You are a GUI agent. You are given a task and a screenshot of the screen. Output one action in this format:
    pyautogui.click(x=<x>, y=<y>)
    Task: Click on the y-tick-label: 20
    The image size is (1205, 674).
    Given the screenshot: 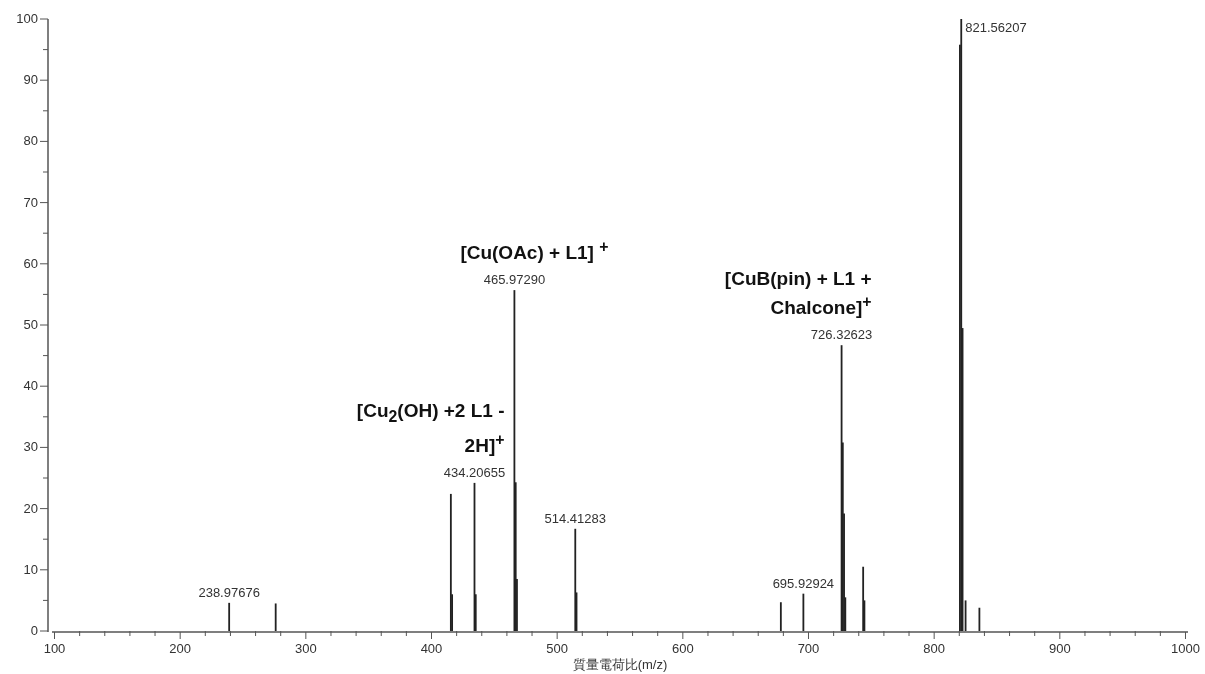 What is the action you would take?
    pyautogui.click(x=30, y=508)
    